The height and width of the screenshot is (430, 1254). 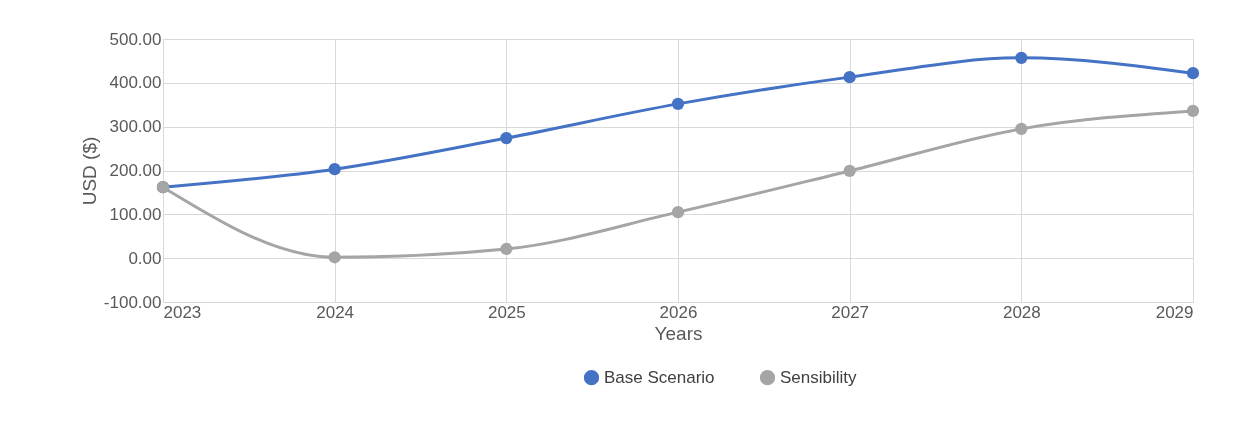 What do you see at coordinates (506, 312) in the screenshot?
I see `x-tick-label: 2025` at bounding box center [506, 312].